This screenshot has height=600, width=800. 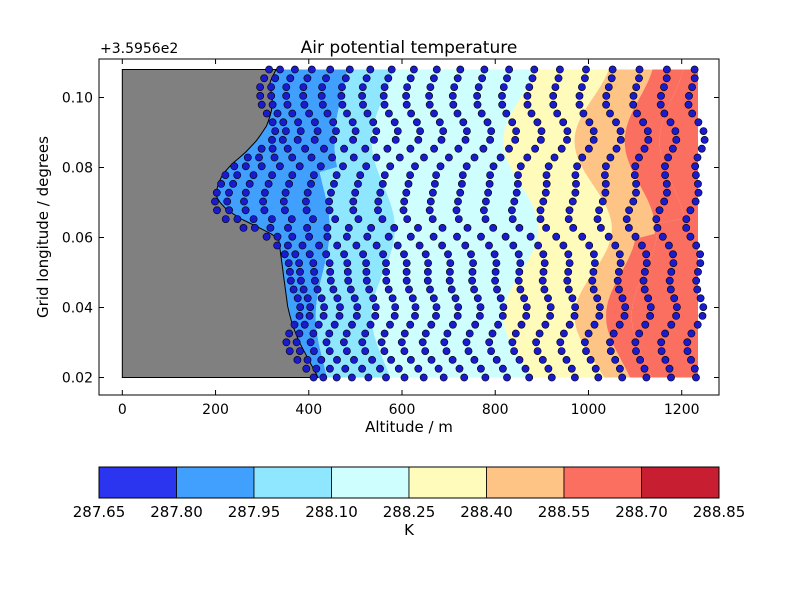 What do you see at coordinates (402, 410) in the screenshot?
I see `x-tick-label: 600` at bounding box center [402, 410].